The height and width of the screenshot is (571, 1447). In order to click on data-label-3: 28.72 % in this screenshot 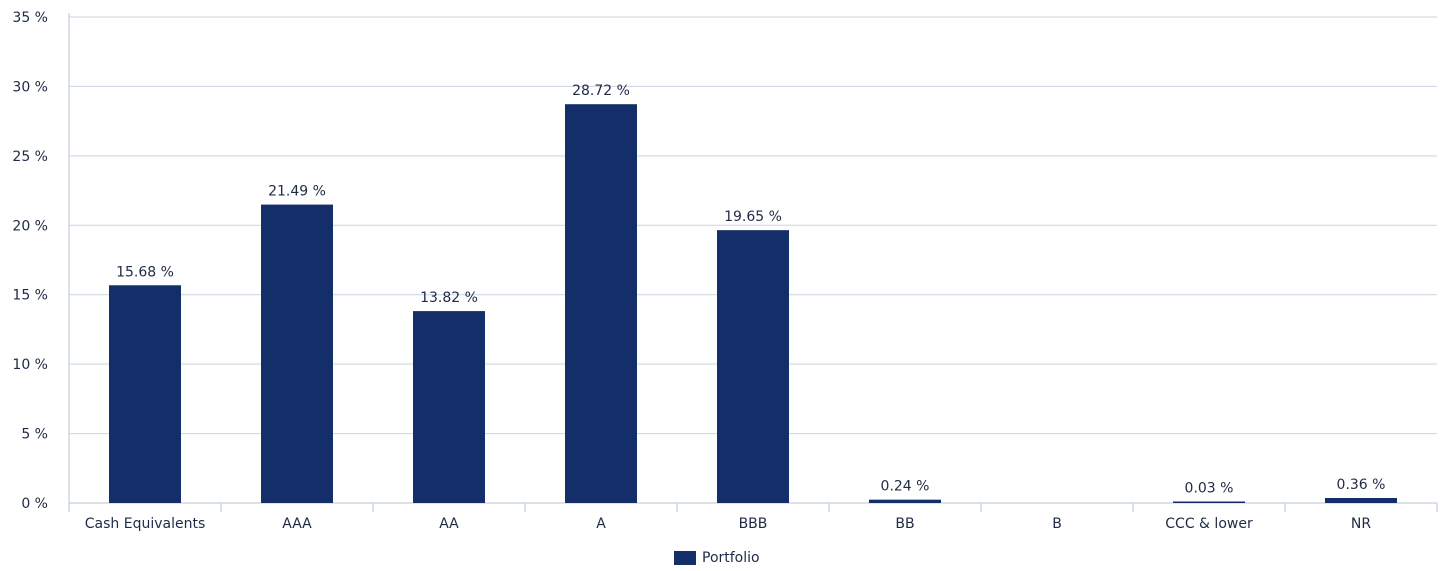, I will do `click(601, 91)`.